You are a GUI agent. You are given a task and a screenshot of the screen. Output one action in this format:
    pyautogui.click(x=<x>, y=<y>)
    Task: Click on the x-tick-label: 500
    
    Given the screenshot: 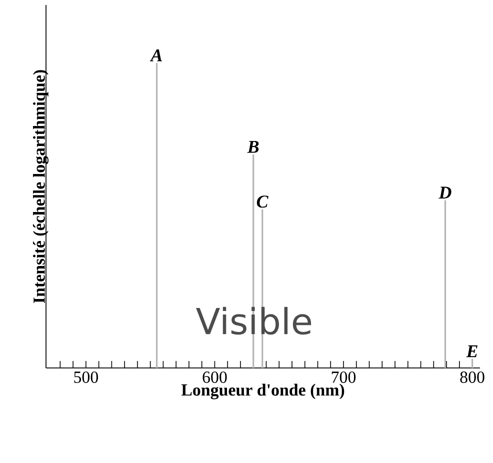 What is the action you would take?
    pyautogui.click(x=86, y=377)
    